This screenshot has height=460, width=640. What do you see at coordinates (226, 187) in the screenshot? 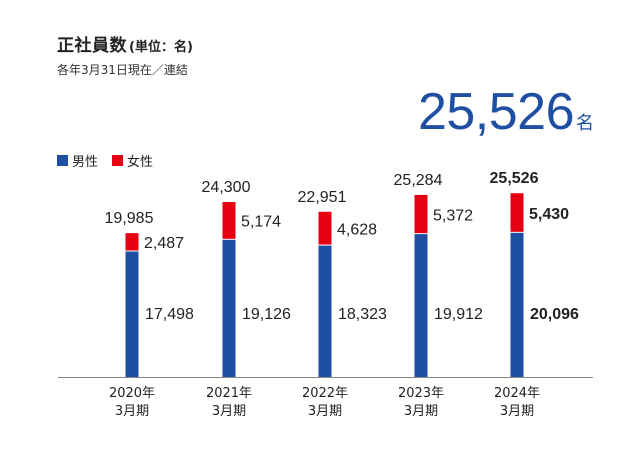
I see `data-label-total: 24,300` at bounding box center [226, 187].